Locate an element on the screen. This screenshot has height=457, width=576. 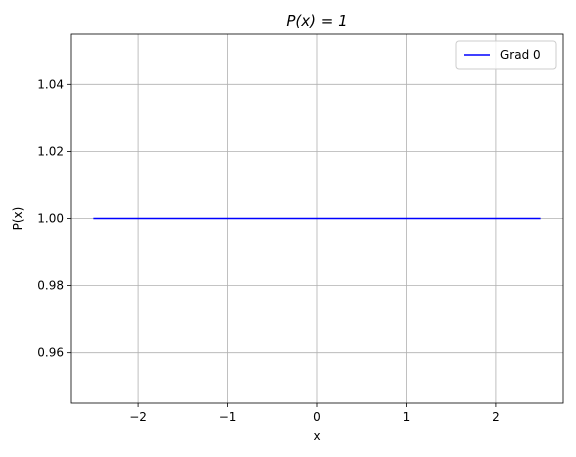
chart-title: P(x) = 1 is located at coordinates (316, 21).